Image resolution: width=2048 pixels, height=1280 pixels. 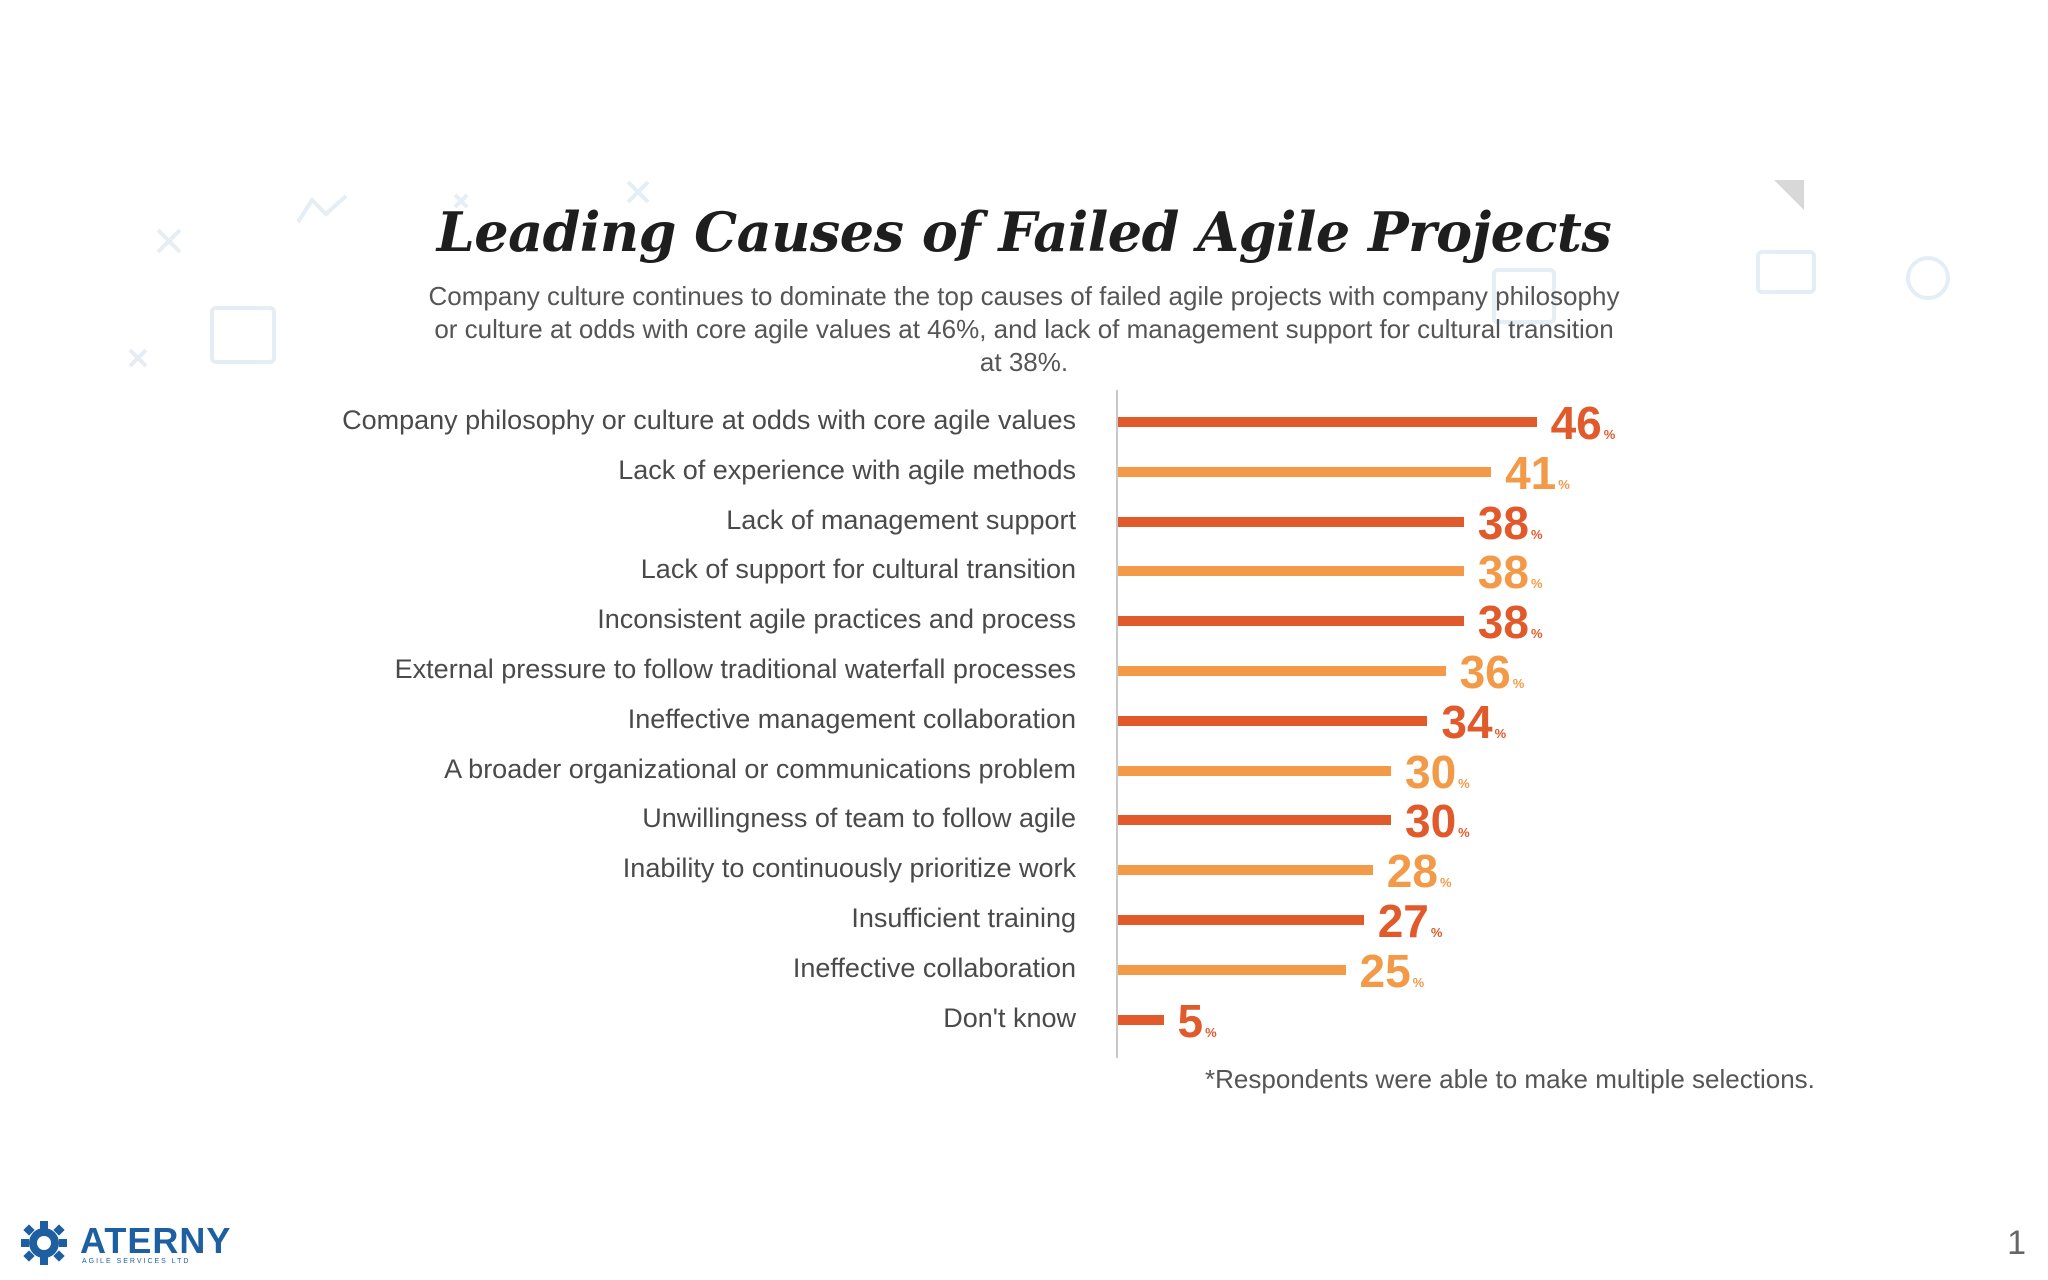 I want to click on company-logo: ATERNY AGILE SERVICES LTD, so click(x=136, y=1243).